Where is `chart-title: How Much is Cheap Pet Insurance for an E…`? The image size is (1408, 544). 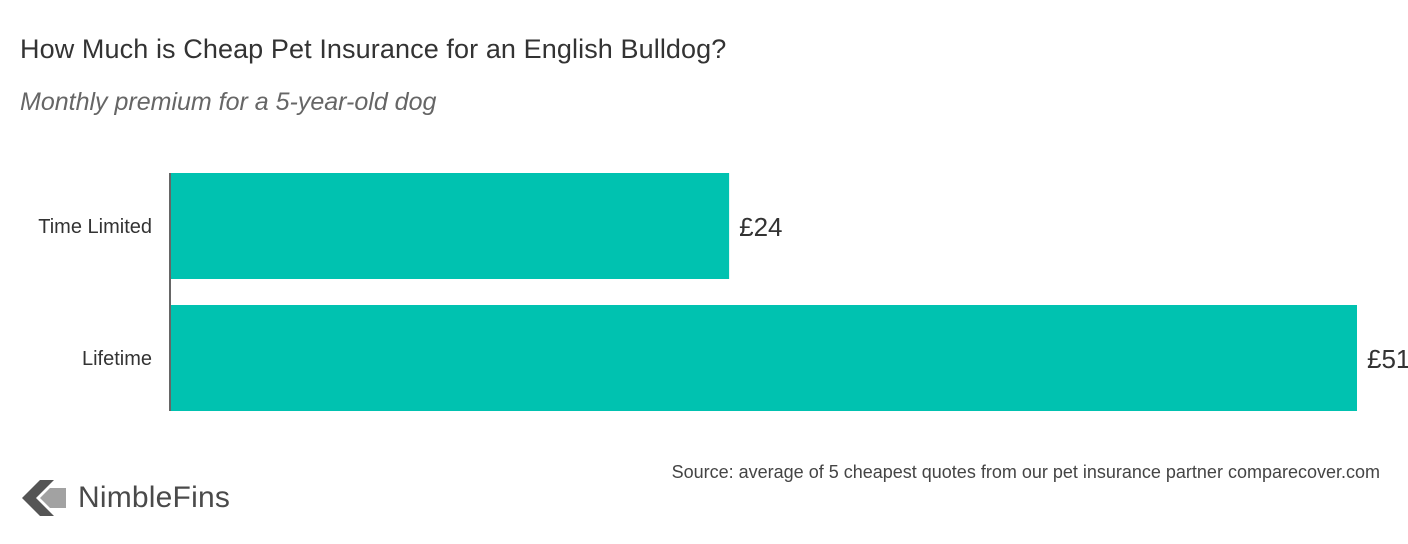 chart-title: How Much is Cheap Pet Insurance for an E… is located at coordinates (373, 49).